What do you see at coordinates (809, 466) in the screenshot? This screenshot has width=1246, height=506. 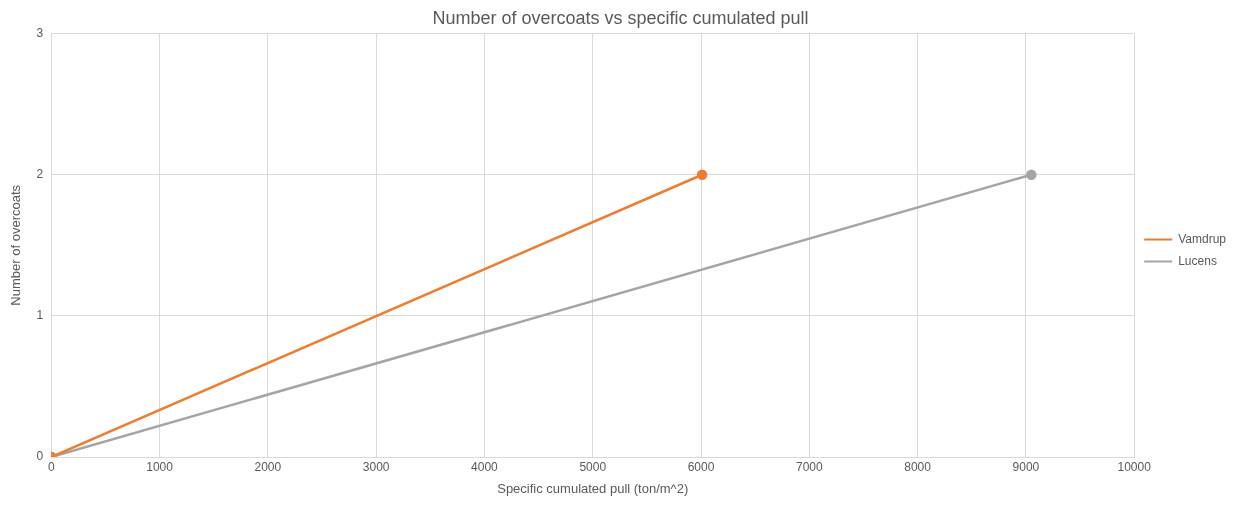 I see `x-tick-label: 7000` at bounding box center [809, 466].